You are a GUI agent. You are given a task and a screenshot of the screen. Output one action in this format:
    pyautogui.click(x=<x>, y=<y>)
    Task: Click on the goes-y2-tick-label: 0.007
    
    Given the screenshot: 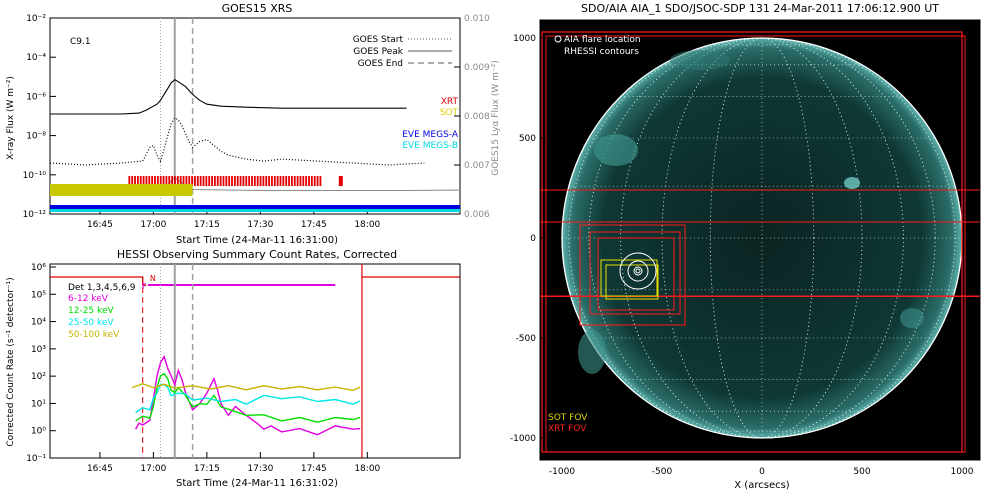 What is the action you would take?
    pyautogui.click(x=477, y=166)
    